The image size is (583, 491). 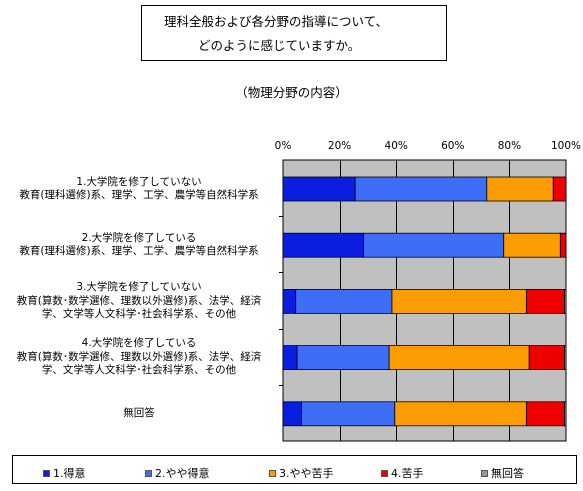 What do you see at coordinates (139, 237) in the screenshot?
I see `category-label-line: 2.大学院を修了している` at bounding box center [139, 237].